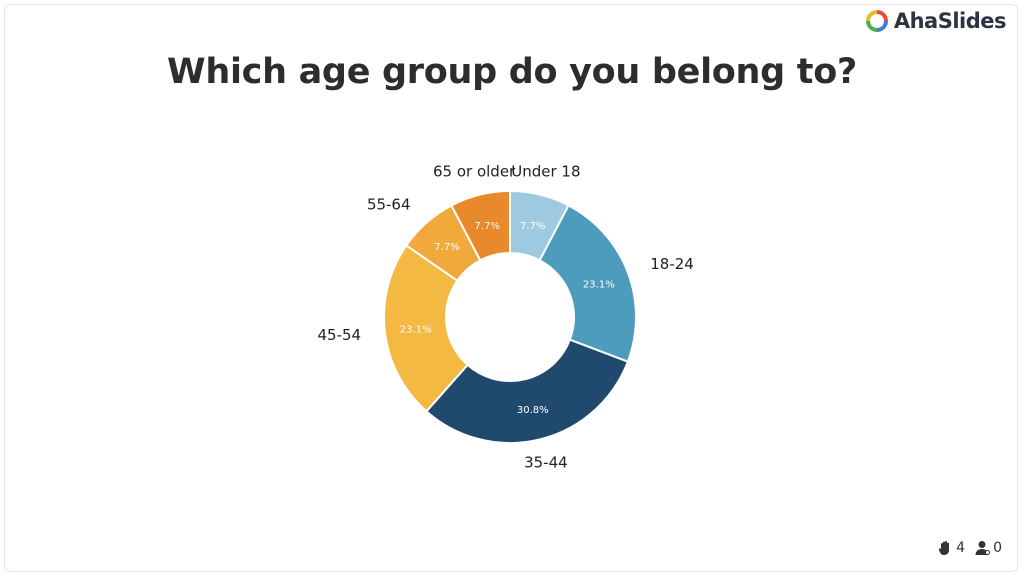 This screenshot has height=578, width=1024. Describe the element at coordinates (970, 548) in the screenshot. I see `footer-stats: 4 0` at that location.